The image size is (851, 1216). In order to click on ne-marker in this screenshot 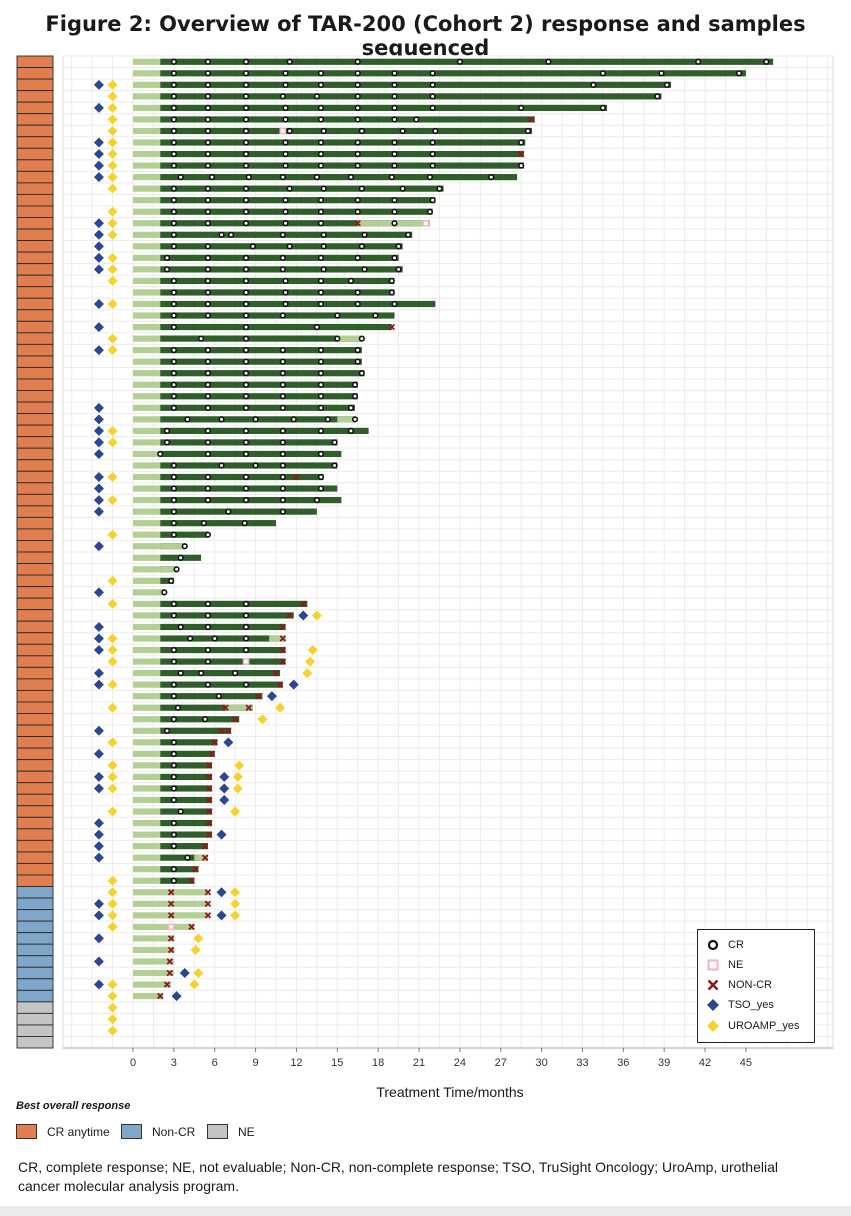, I will do `click(426, 223)`.